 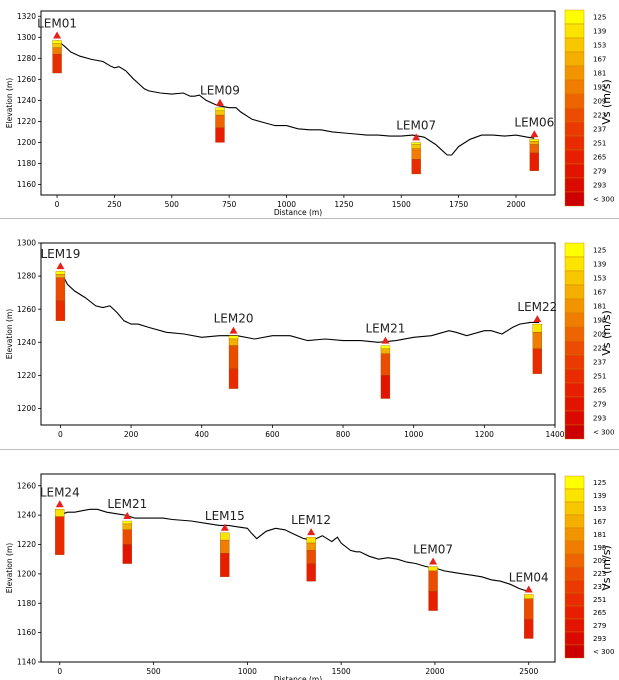 I want to click on borehole-lem01: LEM01, so click(x=57, y=45).